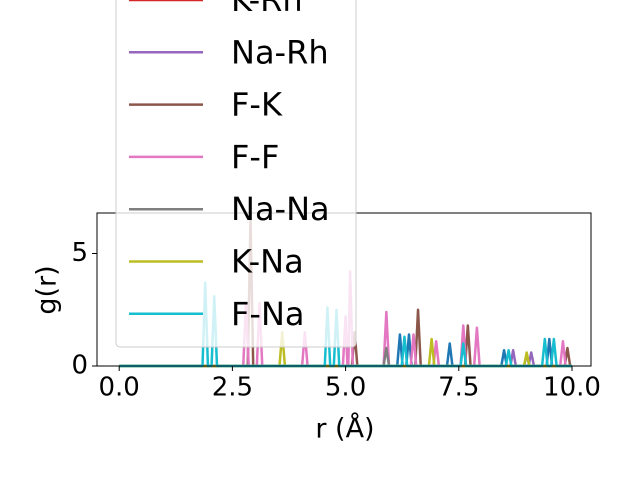 The image size is (640, 480). Describe the element at coordinates (344, 429) in the screenshot. I see `x-axis-label: r (Å)` at that location.